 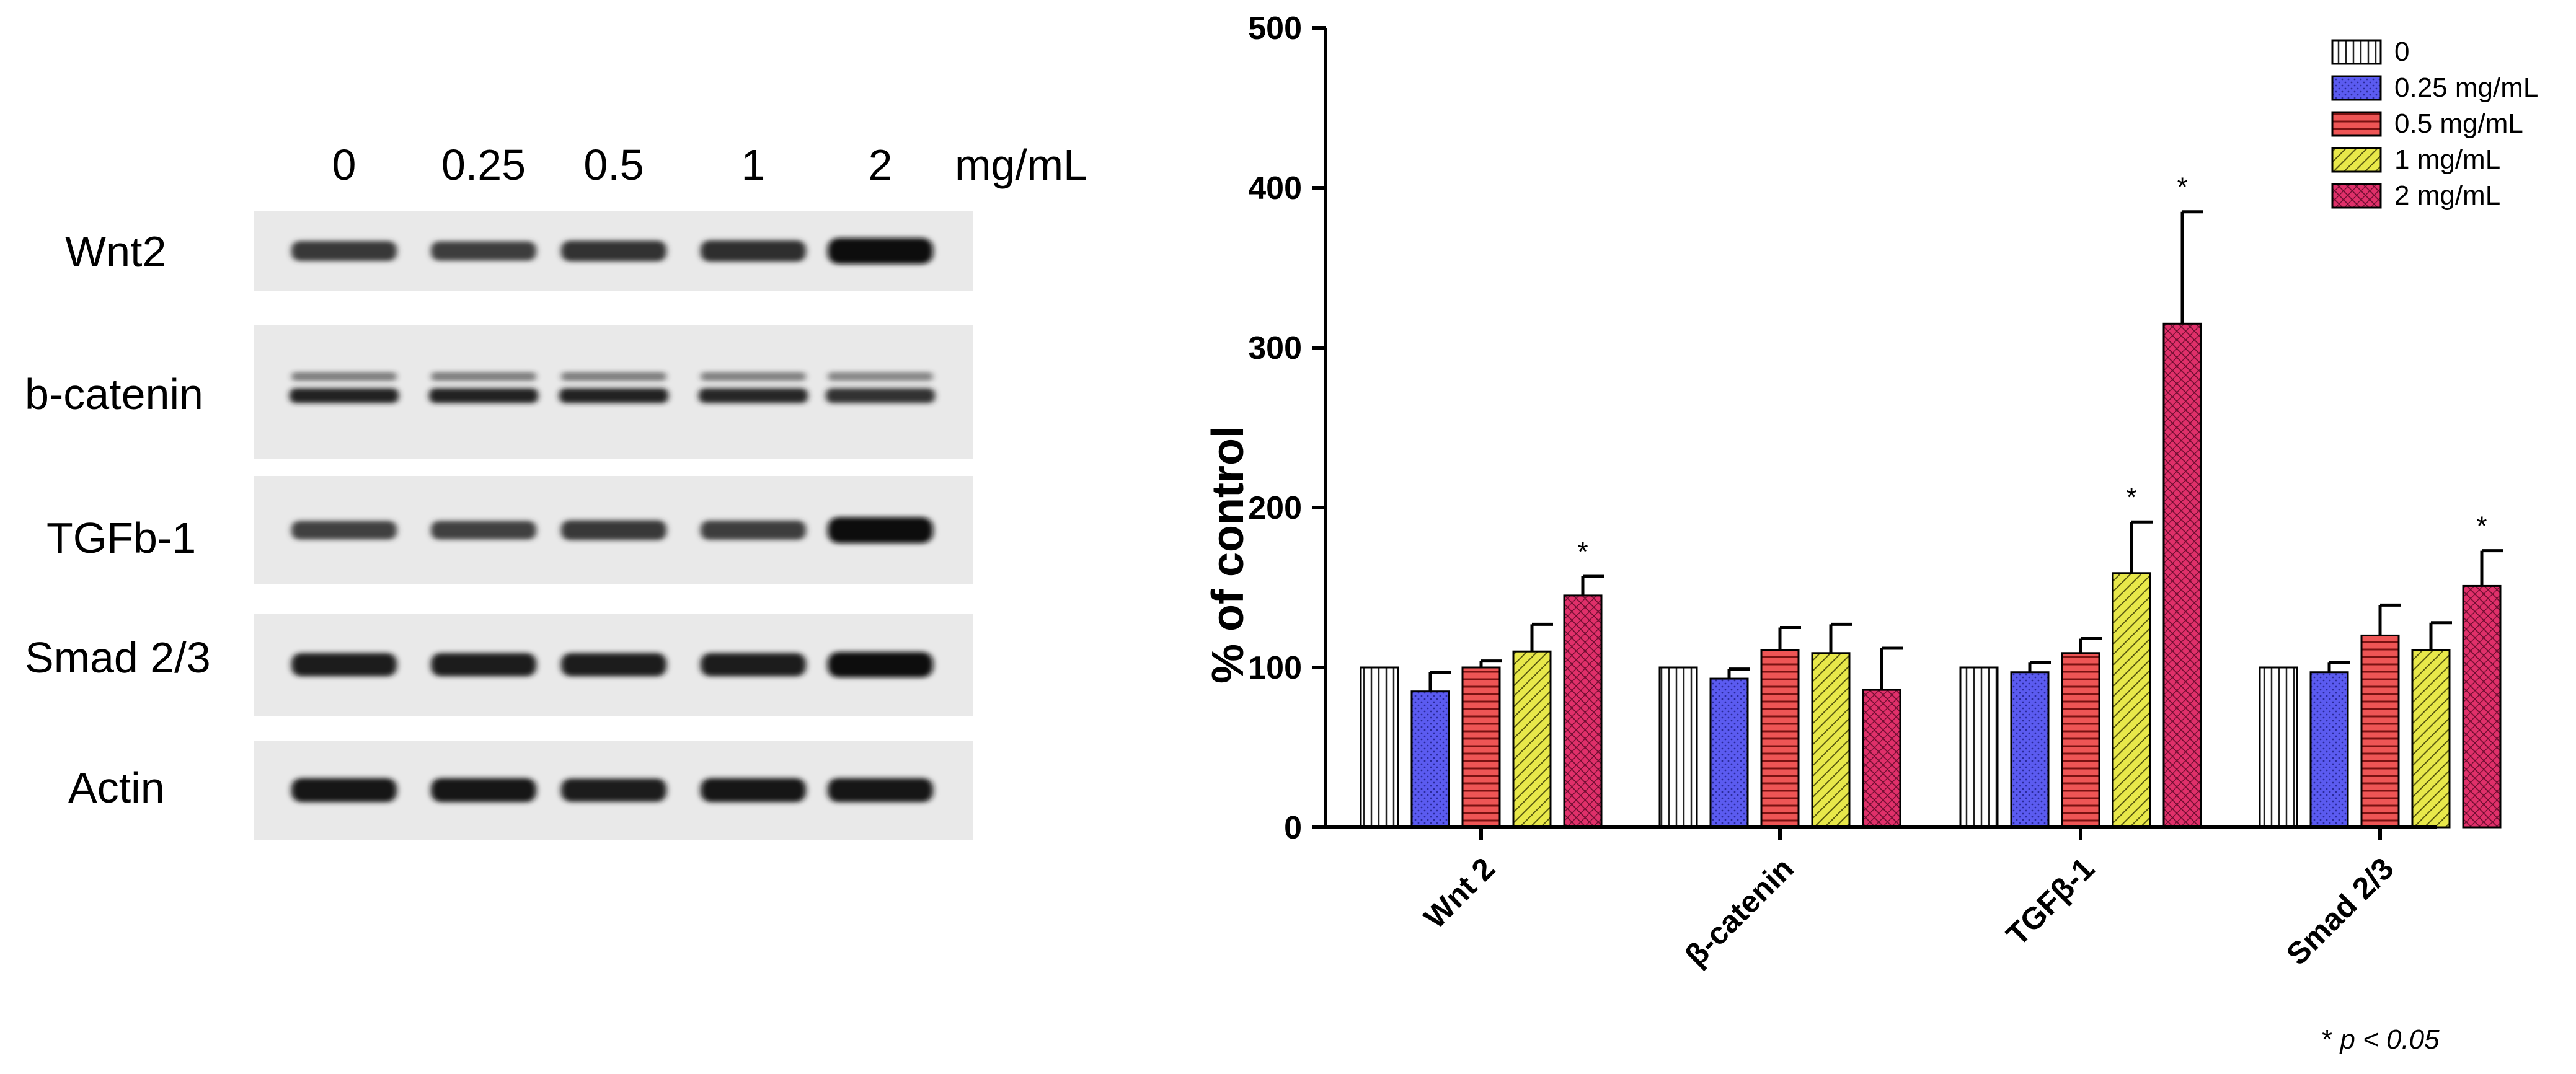 I want to click on blot-row-label: Wnt2, so click(x=115, y=251).